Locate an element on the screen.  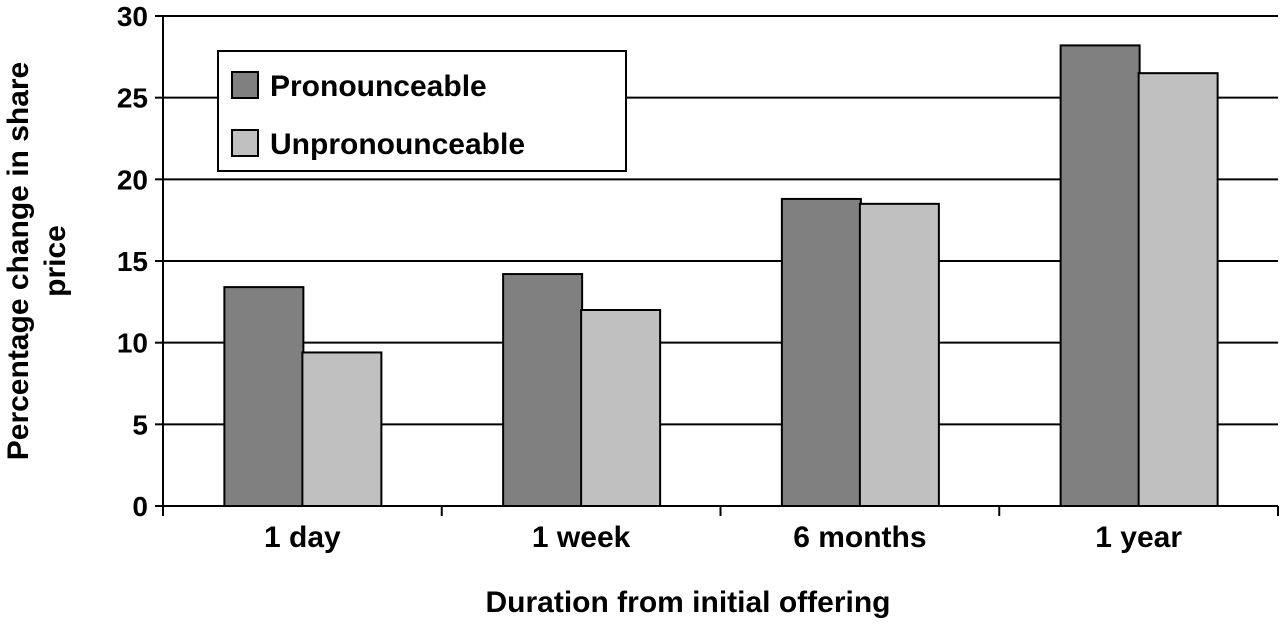
bar-pronounceable-1-day is located at coordinates (264, 396).